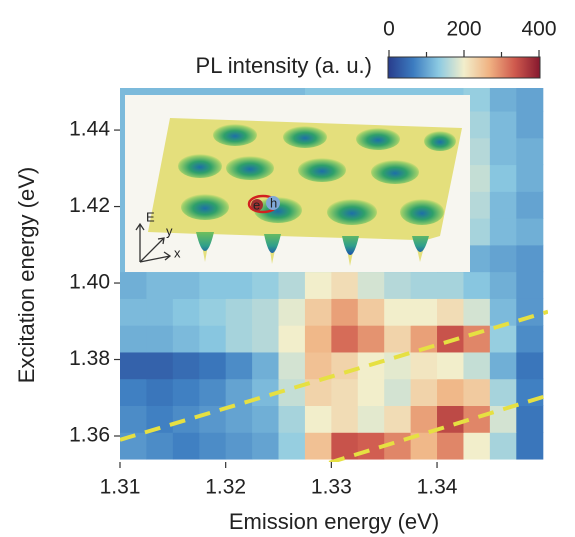 Image resolution: width=575 pixels, height=537 pixels. I want to click on electron, so click(257, 205).